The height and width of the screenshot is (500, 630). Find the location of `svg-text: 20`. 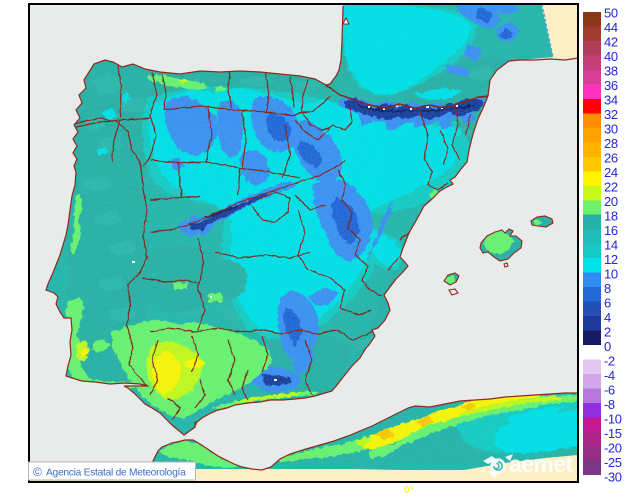

svg-text: 20 is located at coordinates (611, 201).